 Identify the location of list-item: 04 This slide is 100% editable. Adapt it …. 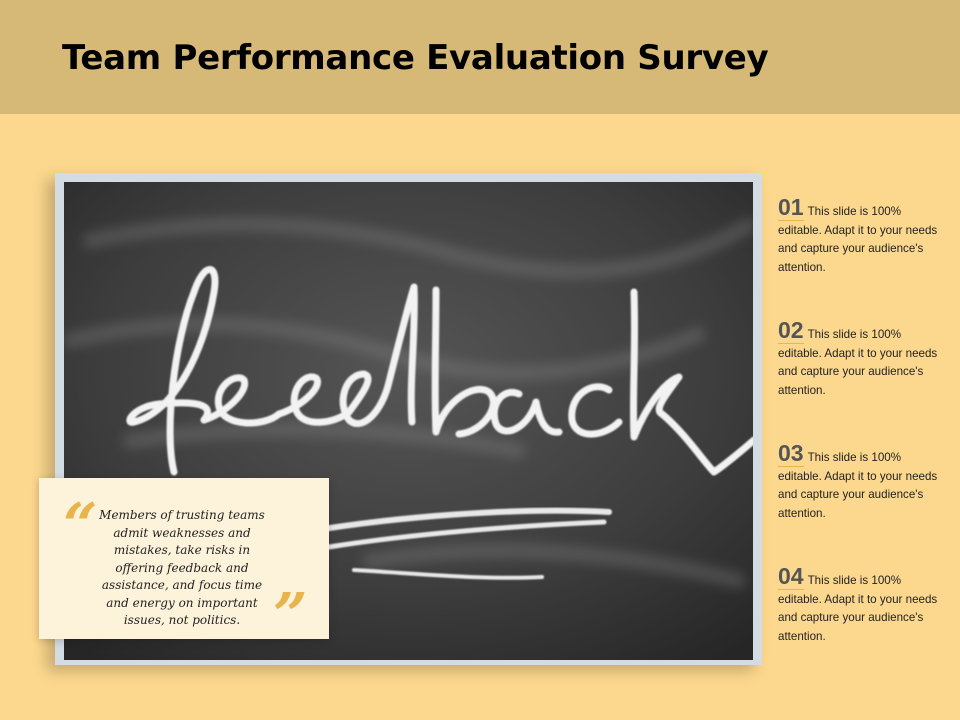
(860, 604).